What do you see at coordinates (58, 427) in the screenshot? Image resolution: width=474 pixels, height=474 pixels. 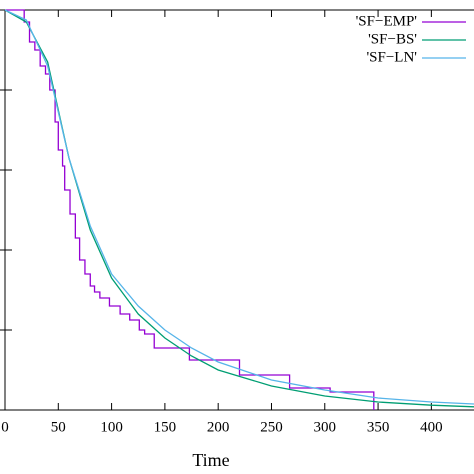 I see `x-tick-label: 50` at bounding box center [58, 427].